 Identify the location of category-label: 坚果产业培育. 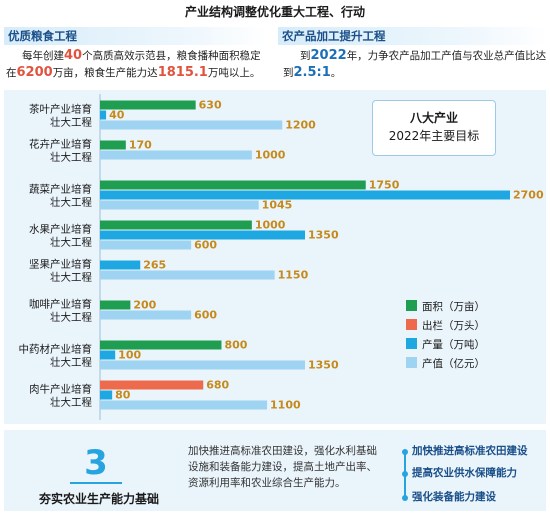
(60, 264).